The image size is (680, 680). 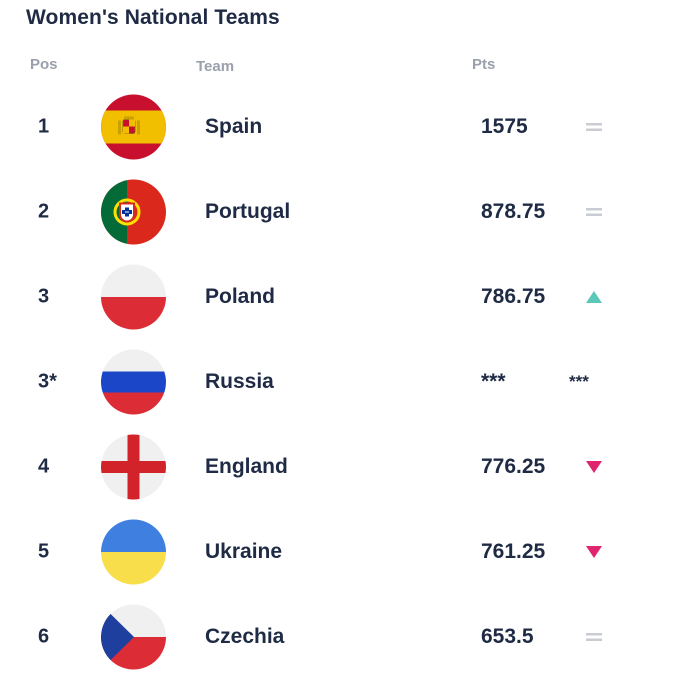 I want to click on portugal-flag-icon, so click(x=133, y=211).